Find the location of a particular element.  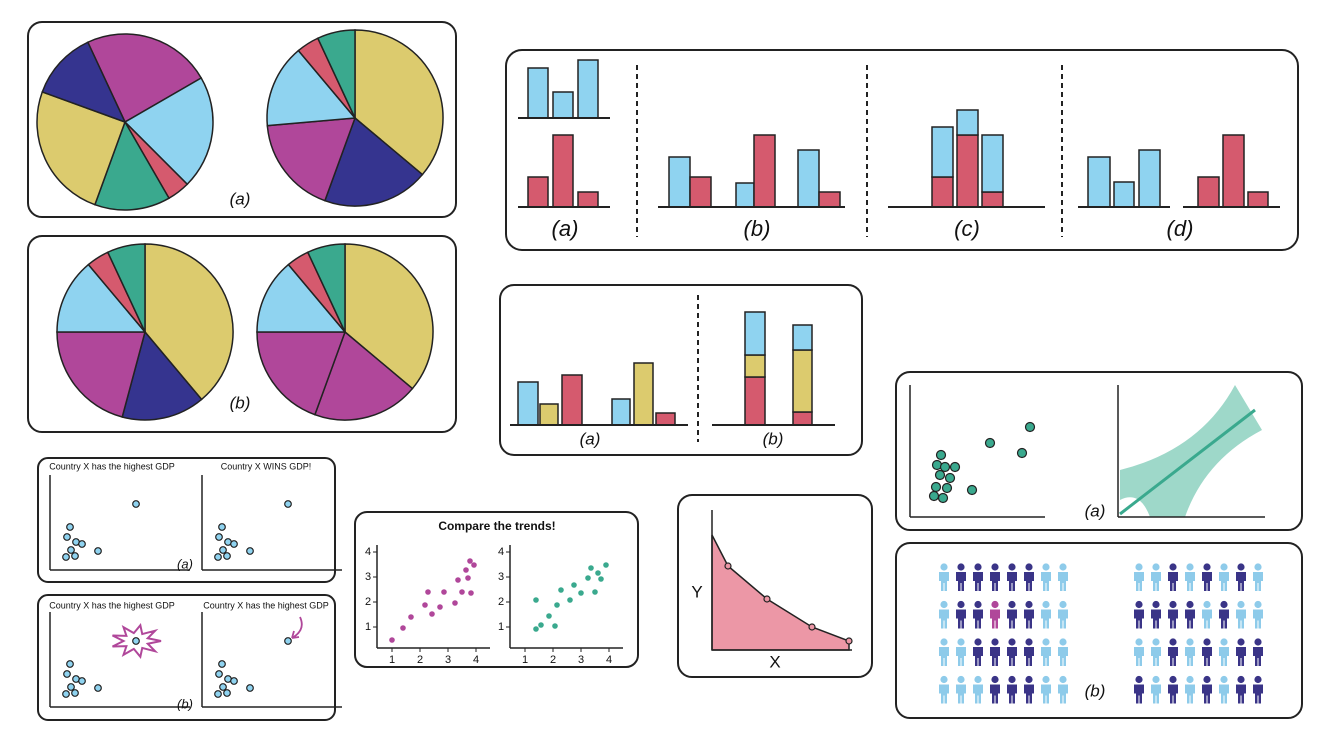

x-tick-label: 1 is located at coordinates (525, 660).